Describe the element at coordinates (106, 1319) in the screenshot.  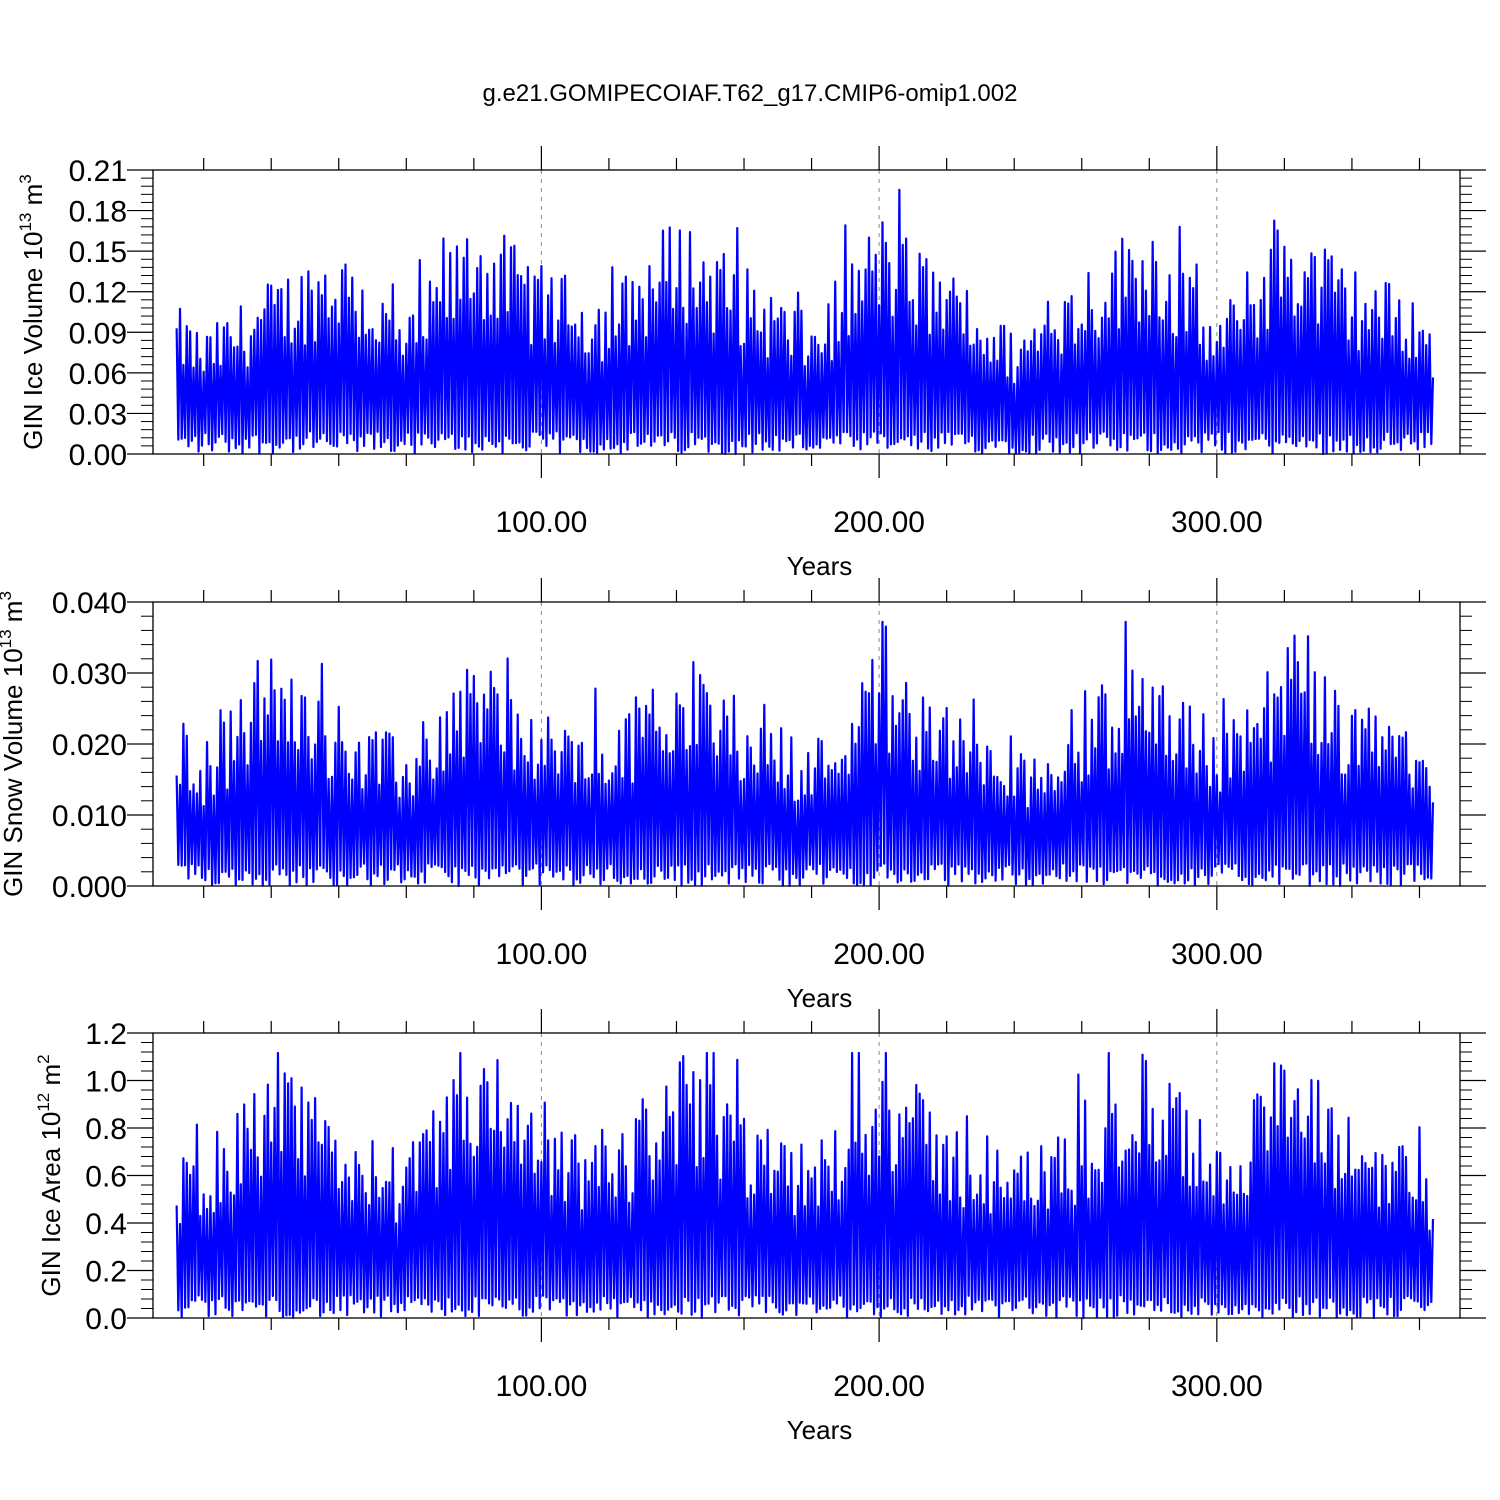
I see `y-tick-label: 0.0` at that location.